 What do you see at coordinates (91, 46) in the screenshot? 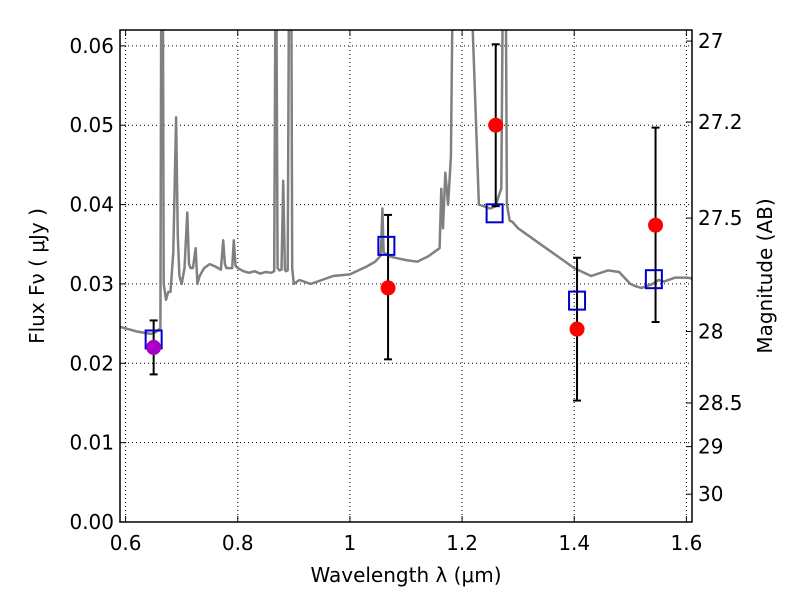
I see `y-tick-label: 0.06` at bounding box center [91, 46].